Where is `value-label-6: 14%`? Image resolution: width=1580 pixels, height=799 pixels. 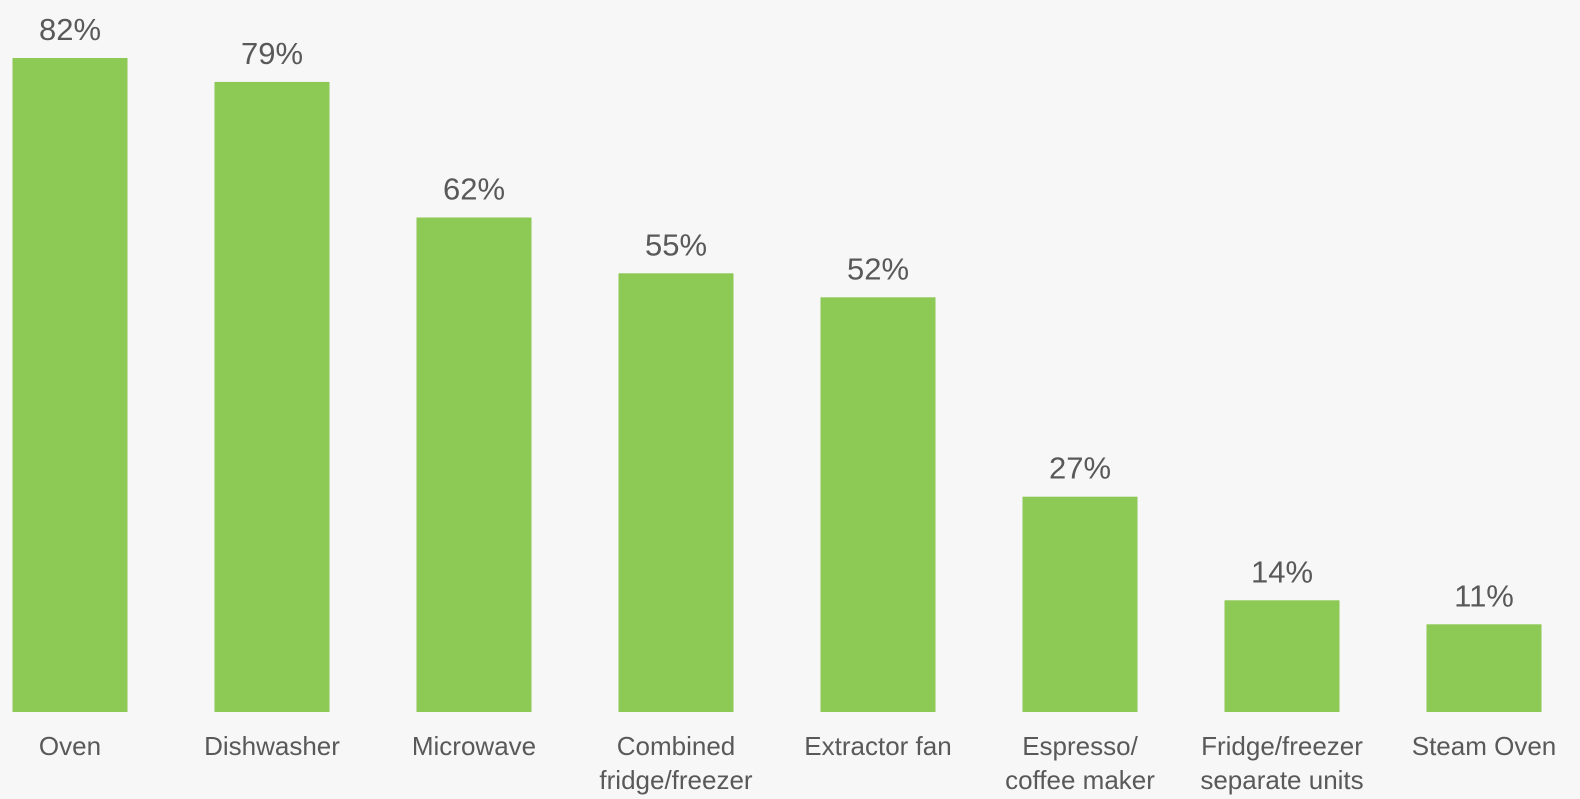 value-label-6: 14% is located at coordinates (1282, 571).